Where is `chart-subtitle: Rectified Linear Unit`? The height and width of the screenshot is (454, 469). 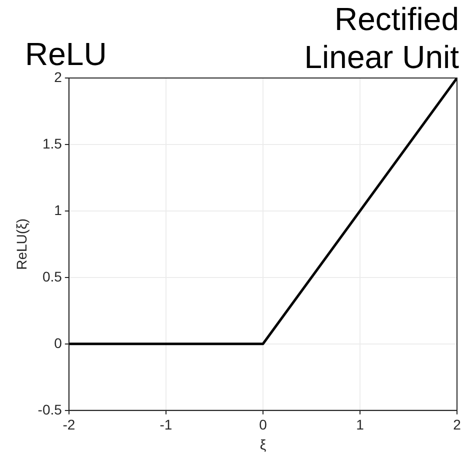
chart-subtitle: Rectified Linear Unit is located at coordinates (381, 38).